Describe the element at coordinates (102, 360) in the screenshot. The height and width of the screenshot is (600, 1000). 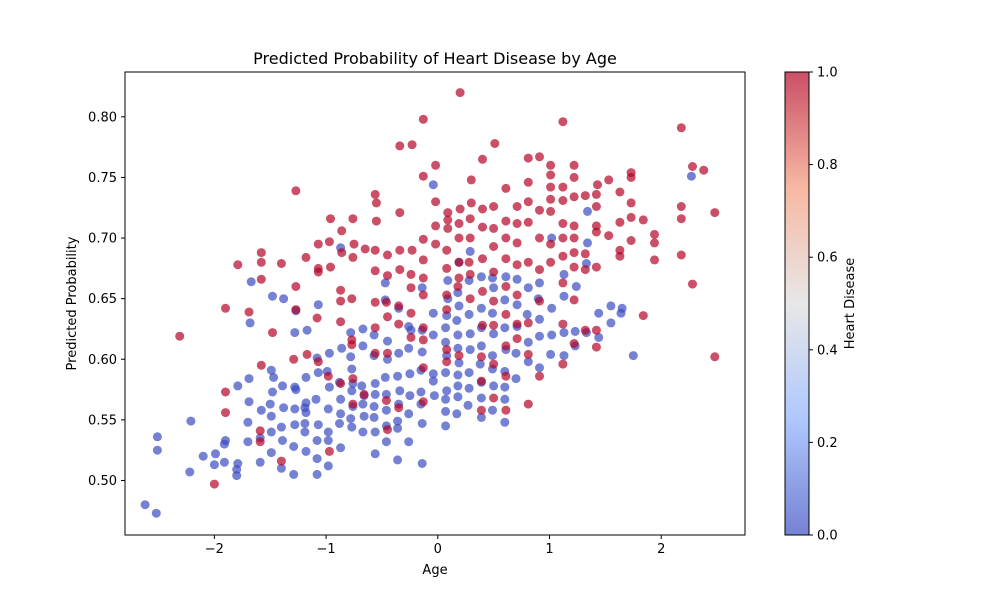
I see `y-tick-label: 0.60` at that location.